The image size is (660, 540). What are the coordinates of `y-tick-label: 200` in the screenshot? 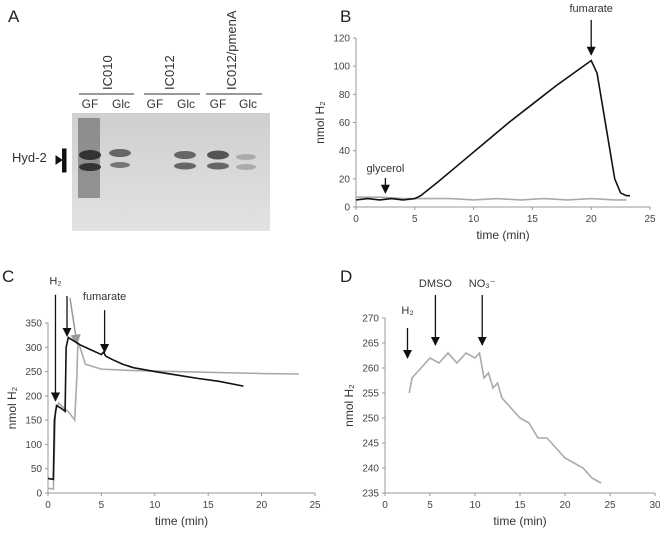 It's located at (33, 396).